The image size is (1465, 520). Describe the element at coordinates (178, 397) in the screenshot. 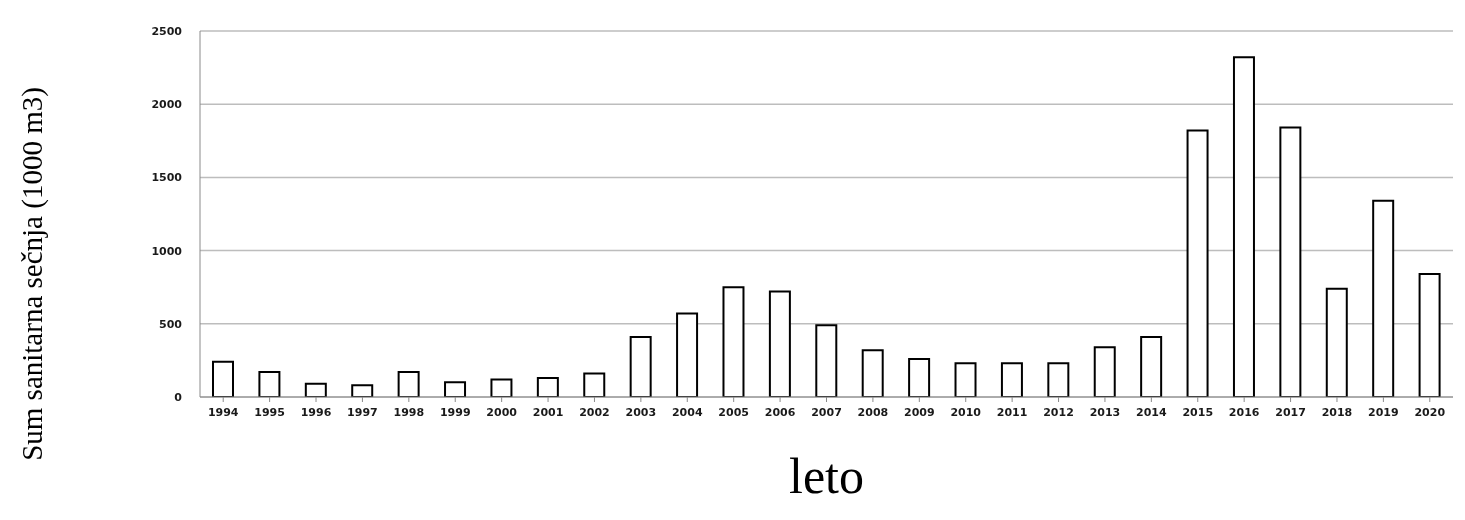

I see `y-tick-label: 0` at that location.